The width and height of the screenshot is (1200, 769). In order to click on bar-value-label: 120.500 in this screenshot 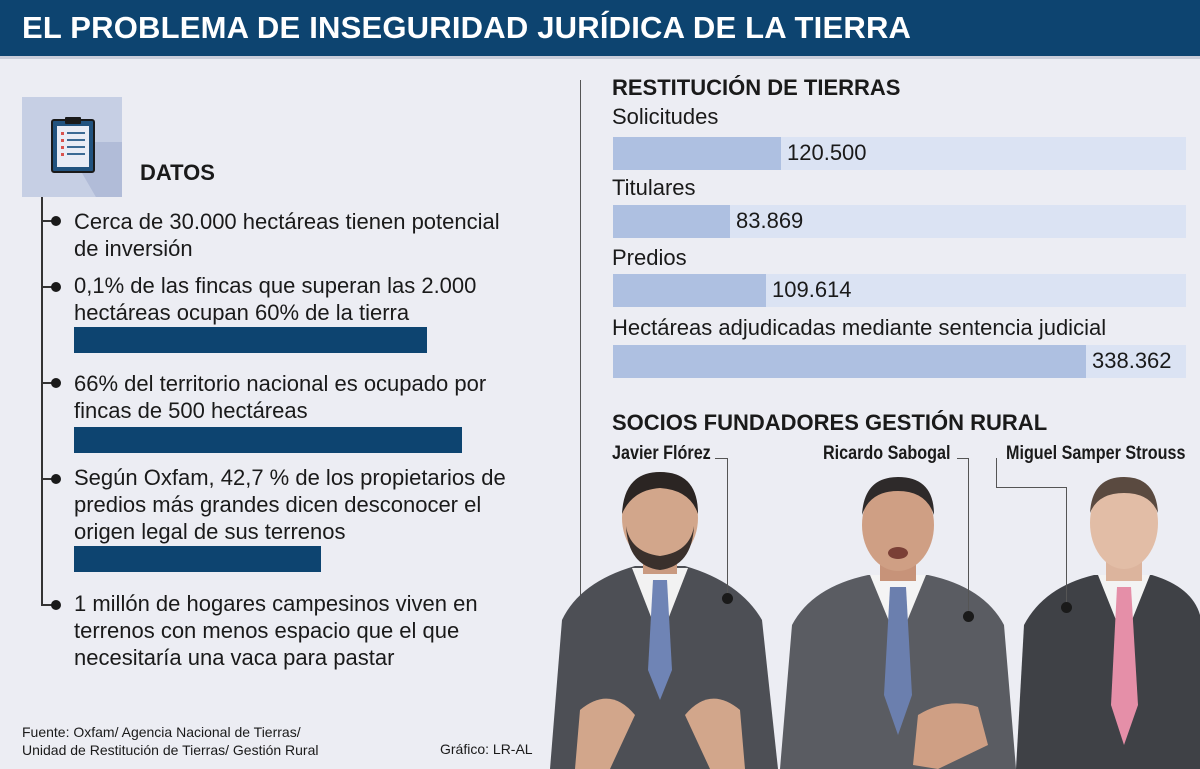, I will do `click(827, 152)`.